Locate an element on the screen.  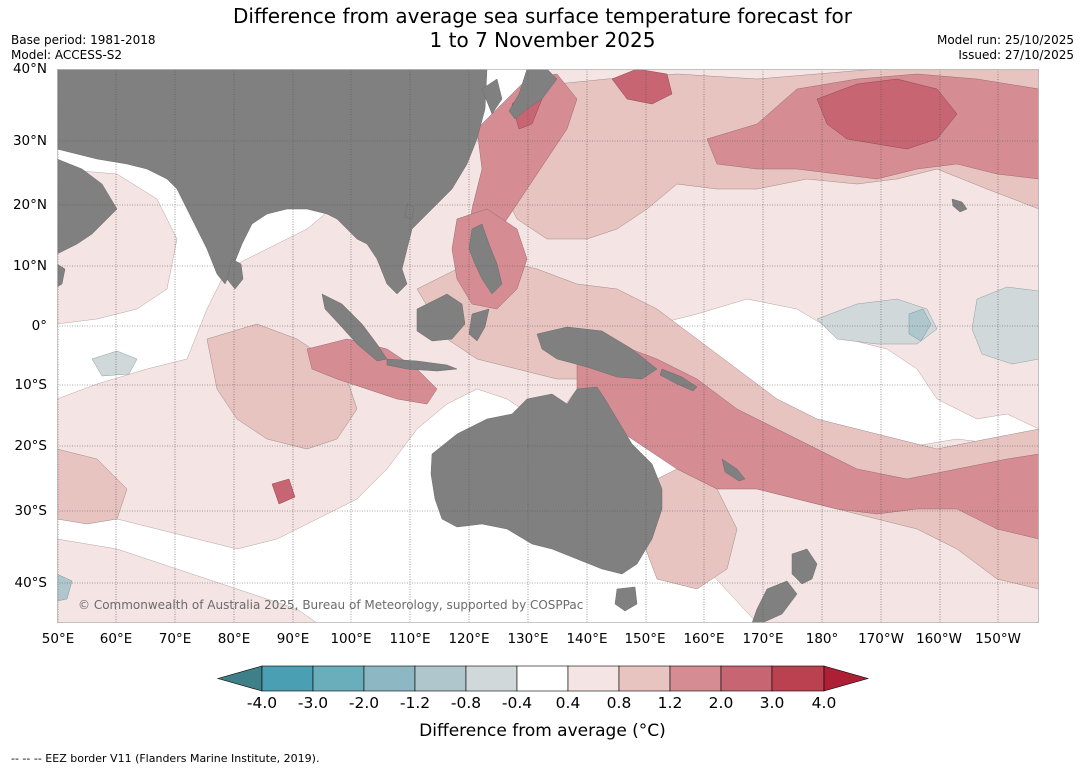
landmass-new-caledonia is located at coordinates (733, 470).